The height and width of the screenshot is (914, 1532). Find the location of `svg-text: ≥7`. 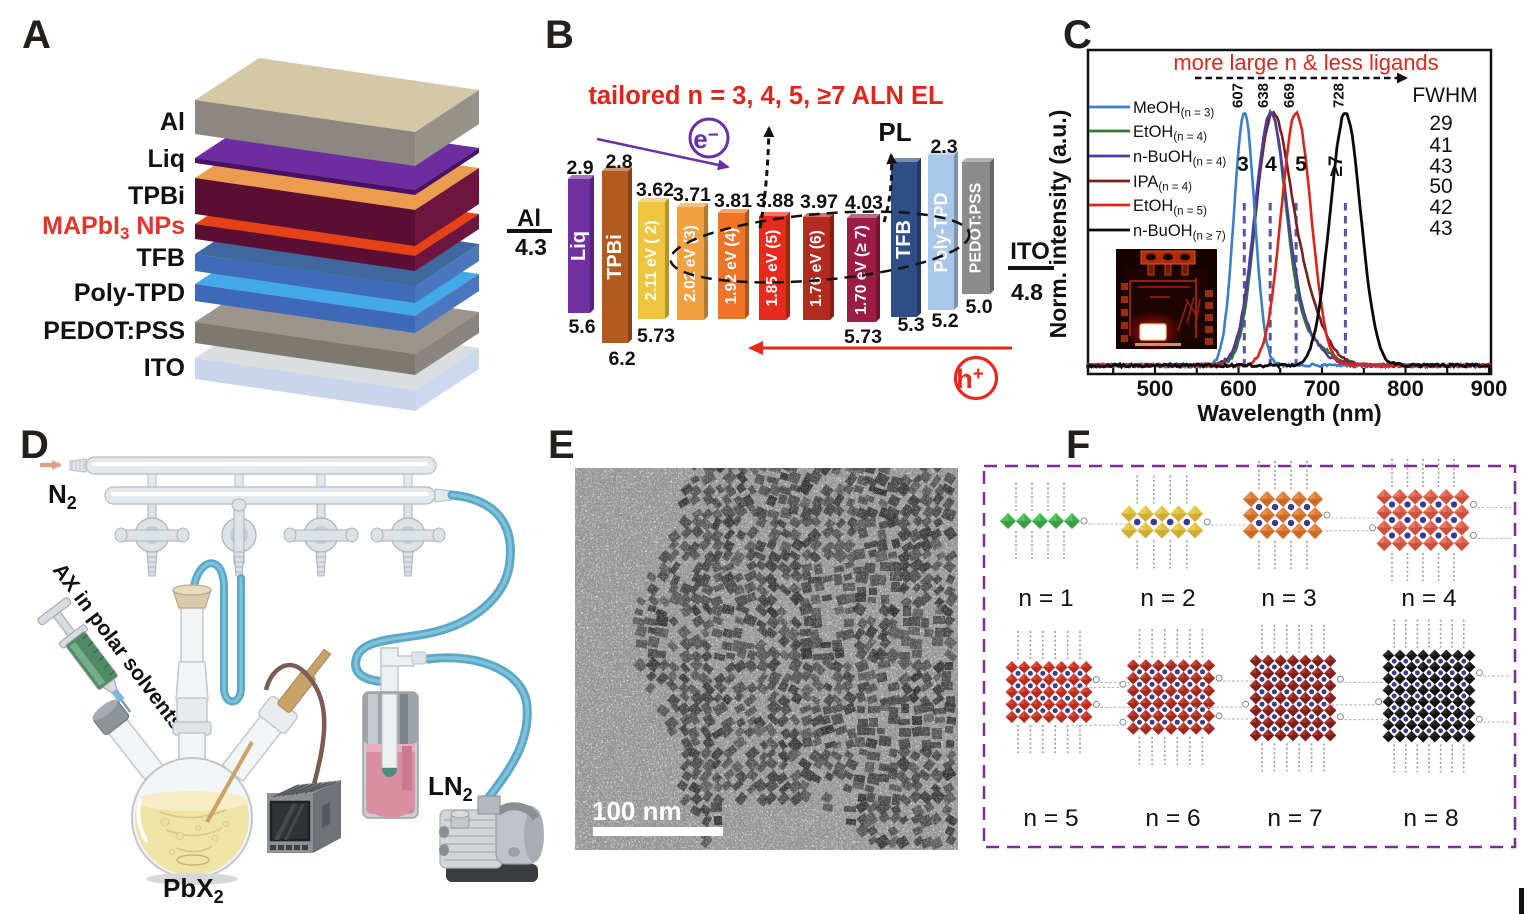

svg-text: ≥7 is located at coordinates (1336, 166).